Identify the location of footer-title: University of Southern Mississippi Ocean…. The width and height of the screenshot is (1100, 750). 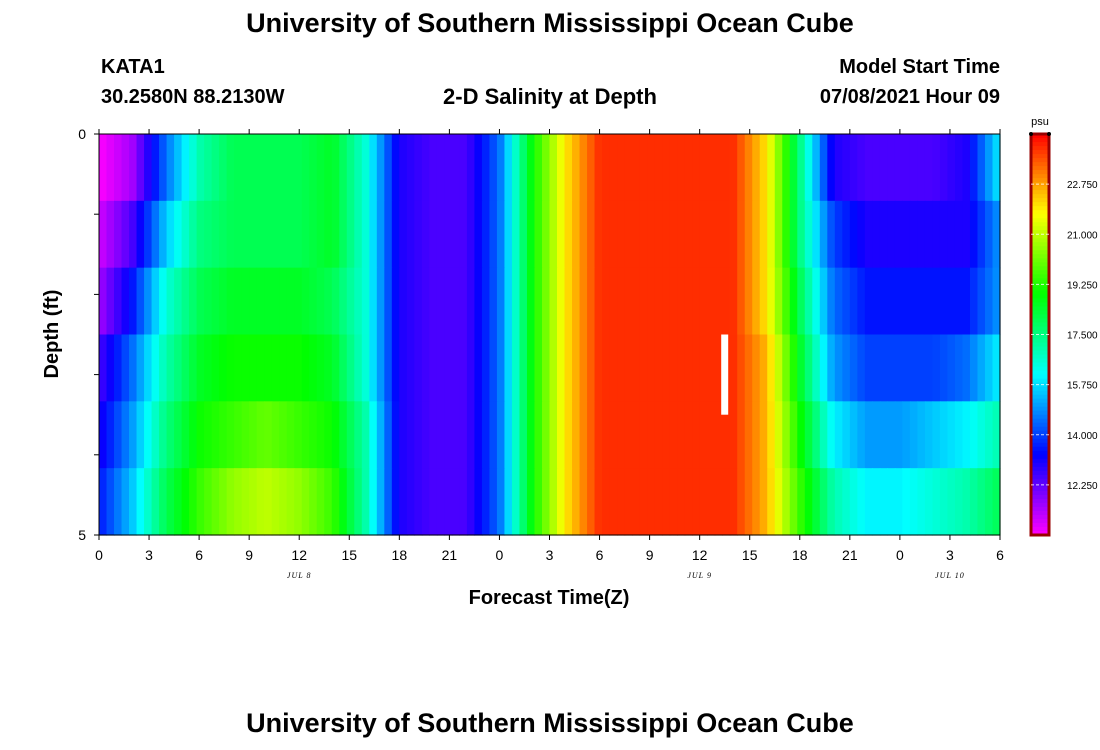
(550, 723).